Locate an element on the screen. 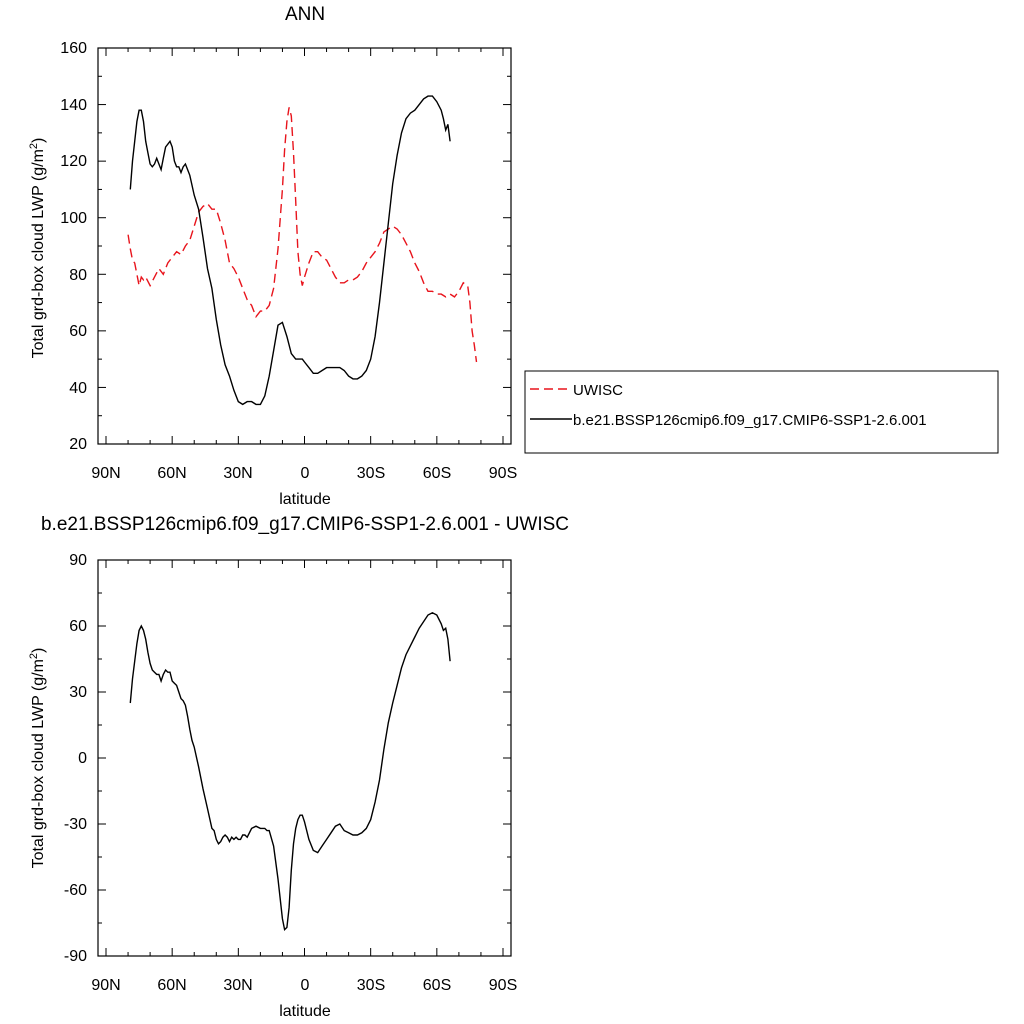  legend-label-uwisc: UWISC is located at coordinates (598, 390).